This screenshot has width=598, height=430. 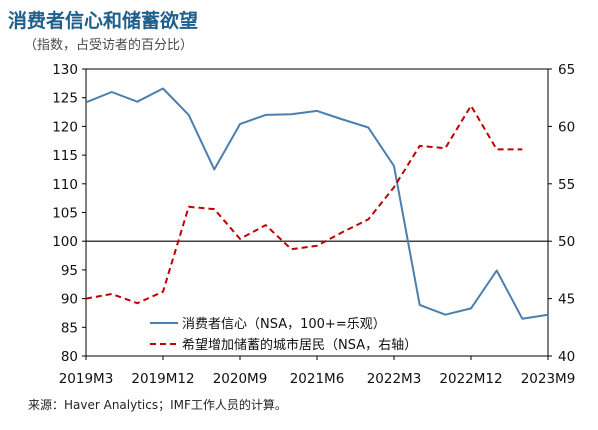 What do you see at coordinates (548, 379) in the screenshot?
I see `x-tick-label: 2023M9` at bounding box center [548, 379].